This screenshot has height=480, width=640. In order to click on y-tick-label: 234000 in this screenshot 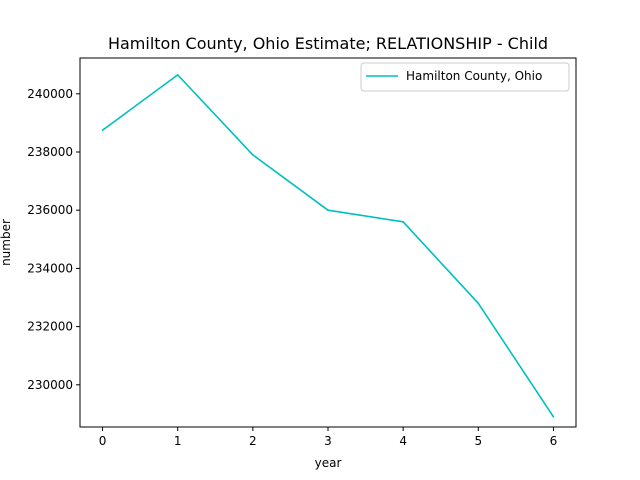, I will do `click(50, 268)`.